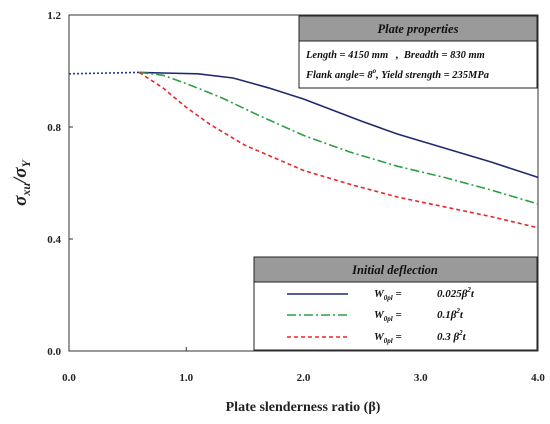  What do you see at coordinates (424, 294) in the screenshot?
I see `legend-label-s1: W0pl = 0.025β2t` at bounding box center [424, 294].